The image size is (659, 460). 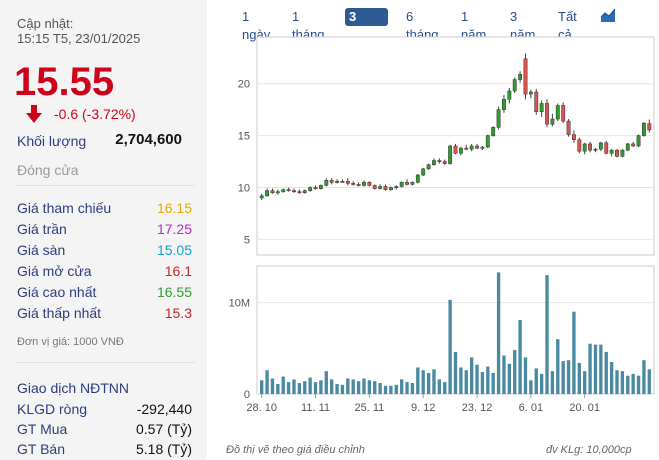 I want to click on x-tick-label: 11. 11, so click(x=315, y=408).